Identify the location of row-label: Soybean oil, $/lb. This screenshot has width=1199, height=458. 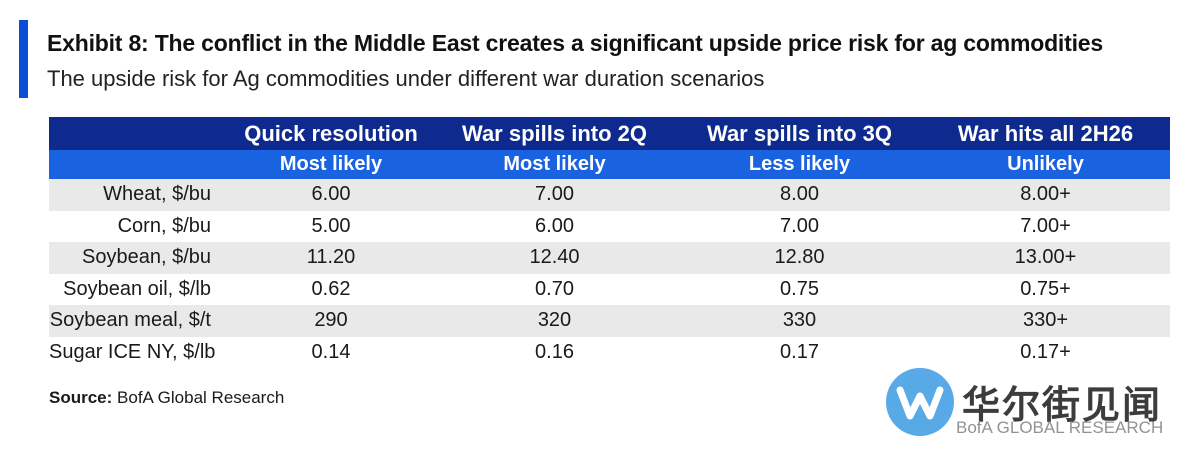
(137, 288).